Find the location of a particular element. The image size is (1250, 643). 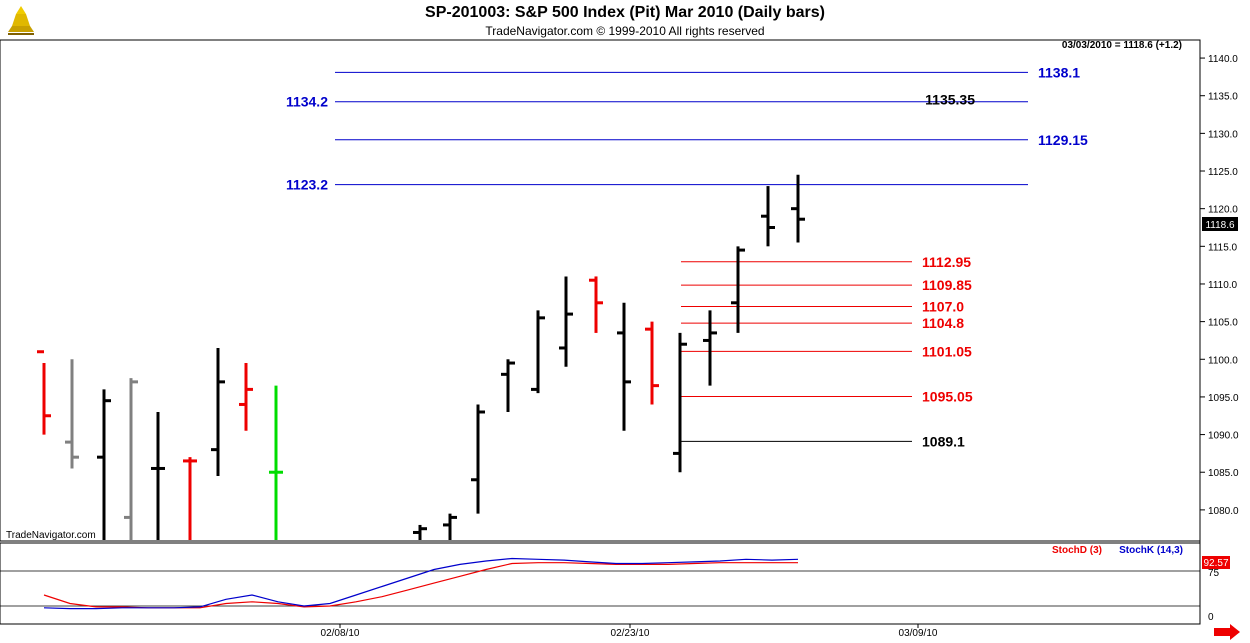

price-level: 1129.15 is located at coordinates (711, 140).